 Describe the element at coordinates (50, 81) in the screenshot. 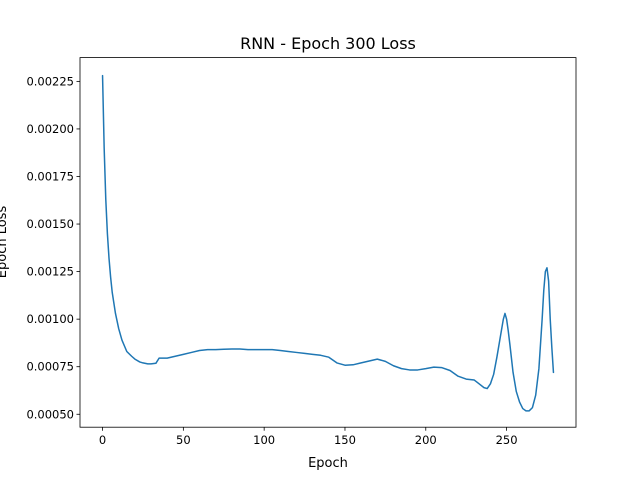

I see `y-tick-label: 0.00225` at that location.